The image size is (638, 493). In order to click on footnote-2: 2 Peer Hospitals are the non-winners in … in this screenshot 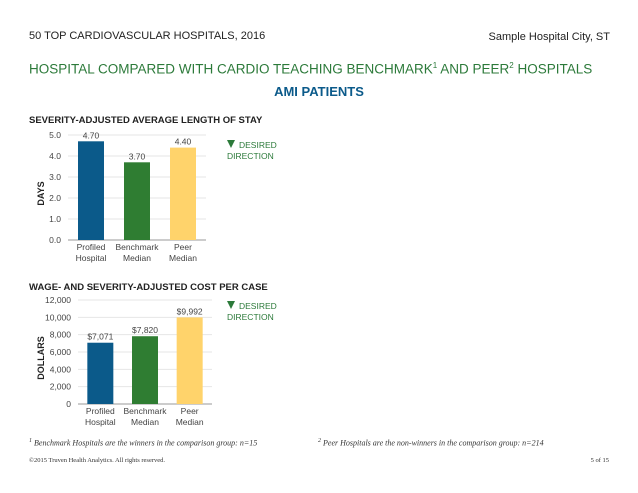, I will do `click(431, 443)`.